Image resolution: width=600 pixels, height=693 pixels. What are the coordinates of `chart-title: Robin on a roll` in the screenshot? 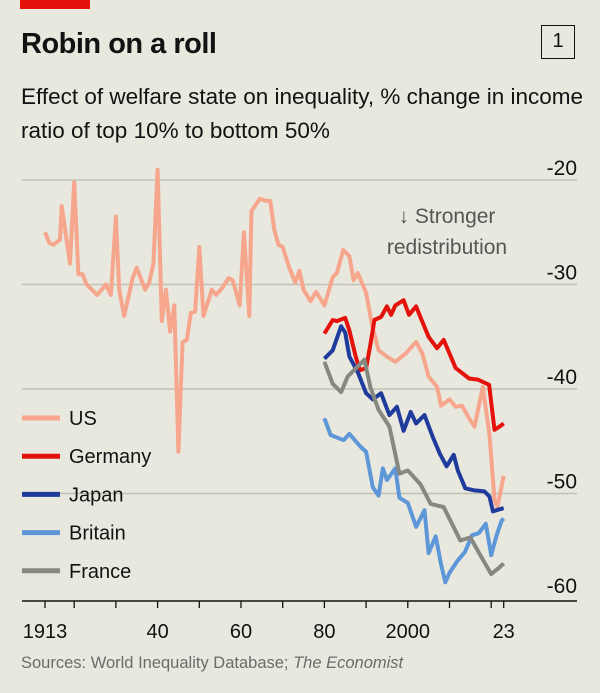 It's located at (119, 44).